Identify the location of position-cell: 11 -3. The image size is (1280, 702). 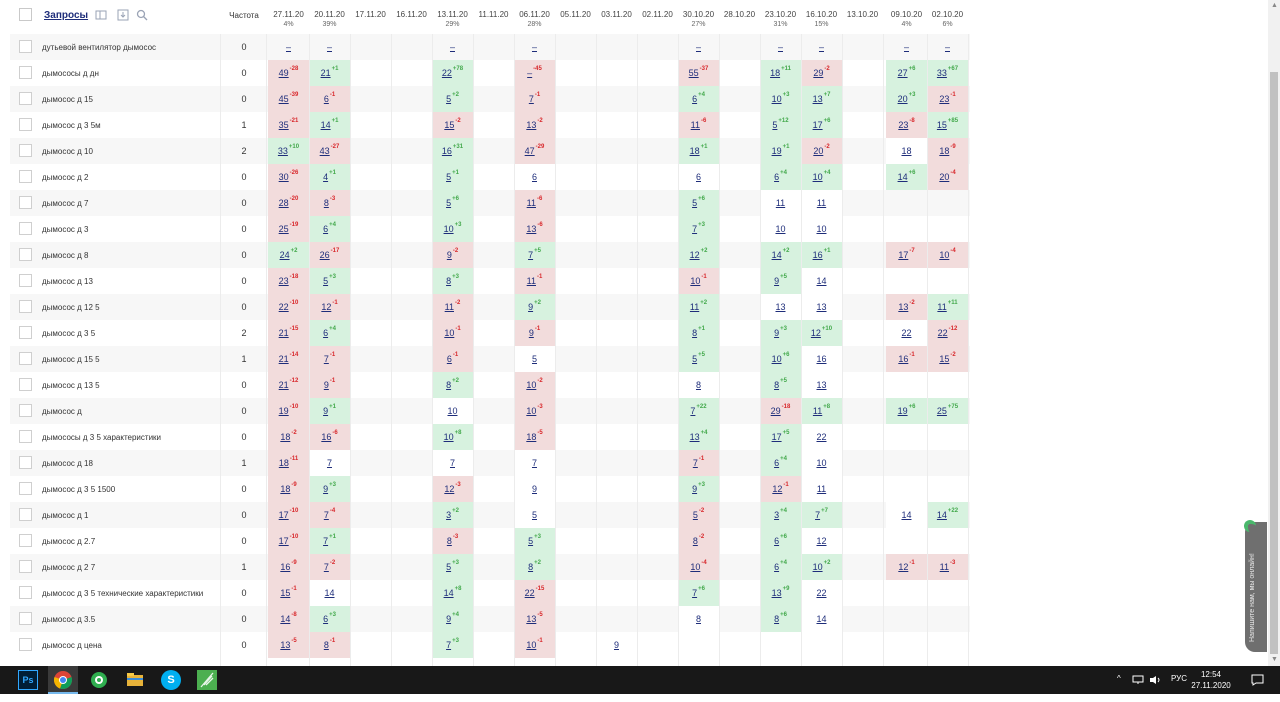
(947, 567).